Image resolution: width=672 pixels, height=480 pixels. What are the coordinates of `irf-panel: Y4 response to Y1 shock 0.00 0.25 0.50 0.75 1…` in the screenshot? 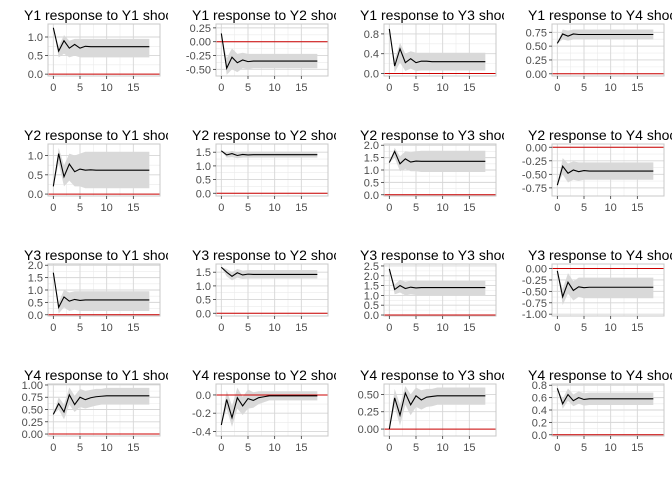 It's located at (84, 420).